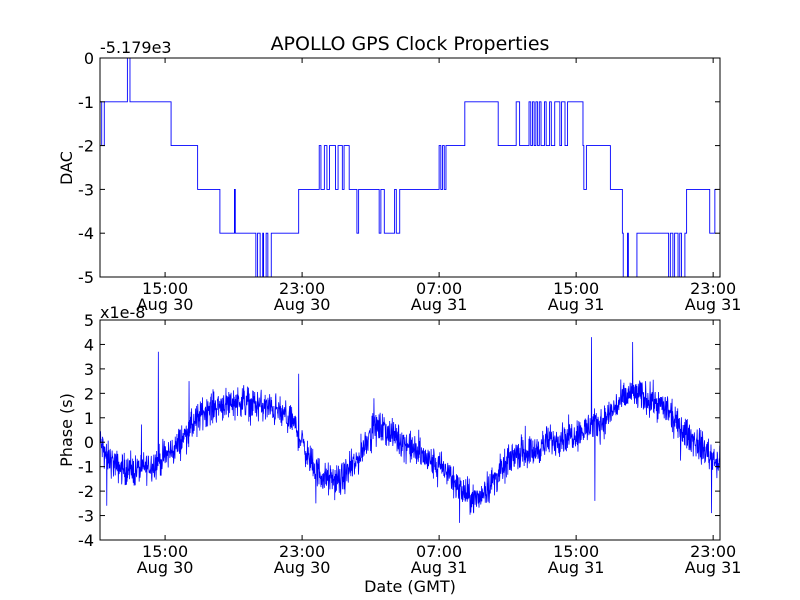 This screenshot has height=600, width=800. What do you see at coordinates (86, 146) in the screenshot?
I see `dac-ytick-label: -2` at bounding box center [86, 146].